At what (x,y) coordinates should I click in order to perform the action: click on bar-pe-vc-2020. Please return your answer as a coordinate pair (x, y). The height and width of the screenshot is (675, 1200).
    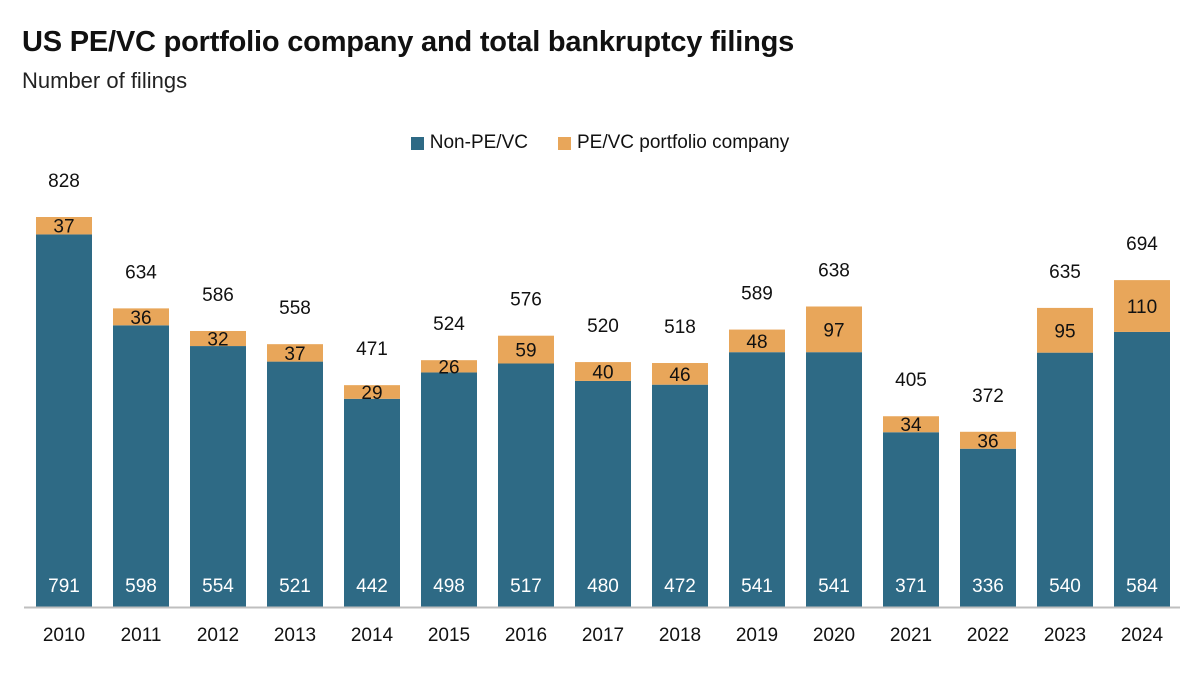
    Looking at the image, I should click on (834, 329).